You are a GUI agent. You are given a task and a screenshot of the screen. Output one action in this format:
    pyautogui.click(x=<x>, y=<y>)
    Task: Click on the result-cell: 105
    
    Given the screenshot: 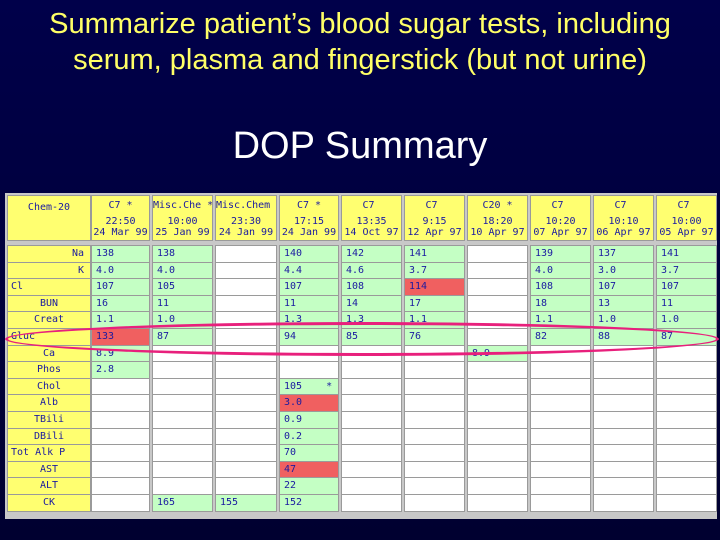 What is the action you would take?
    pyautogui.click(x=182, y=287)
    